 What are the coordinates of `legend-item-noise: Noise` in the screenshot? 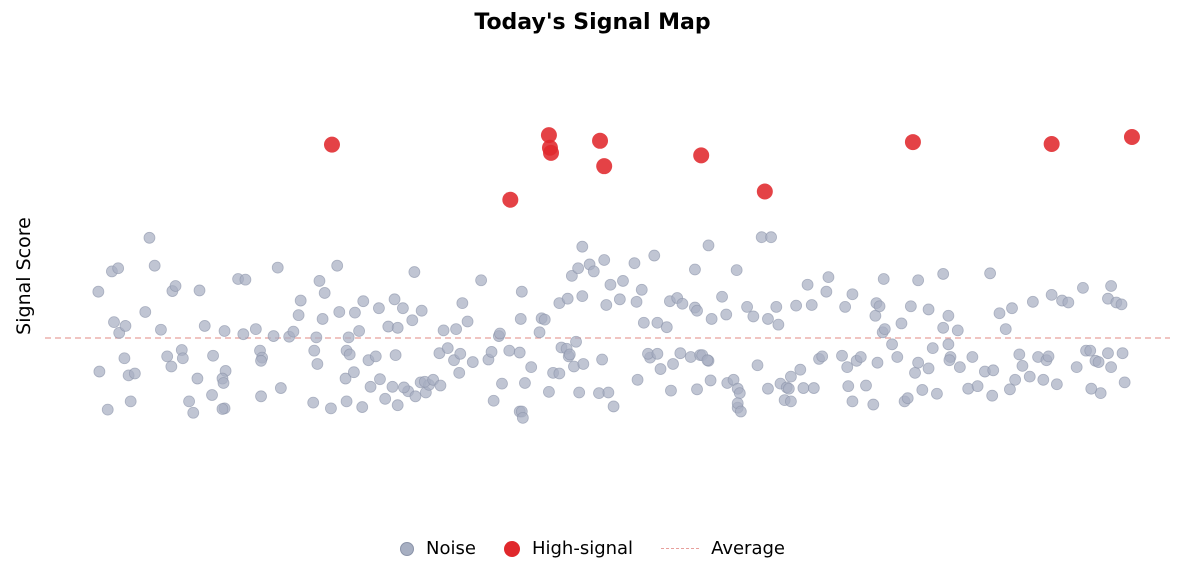 It's located at (438, 548).